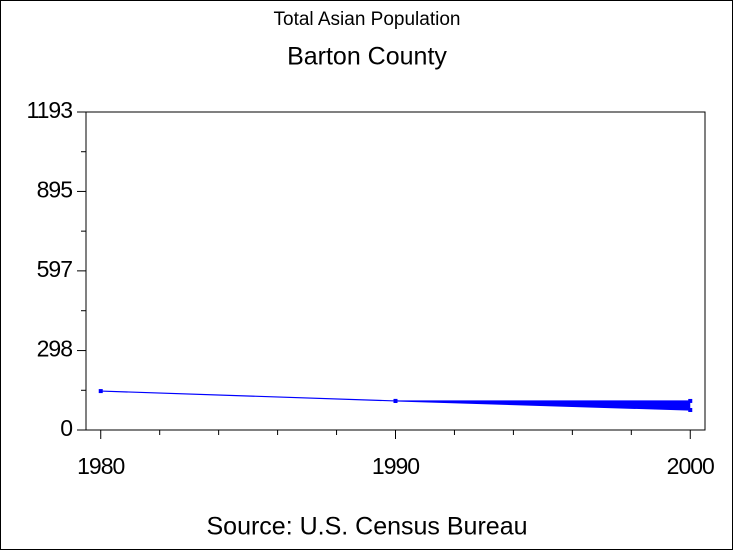 The image size is (733, 550). I want to click on chart-title: Total Asian Population, so click(367, 19).